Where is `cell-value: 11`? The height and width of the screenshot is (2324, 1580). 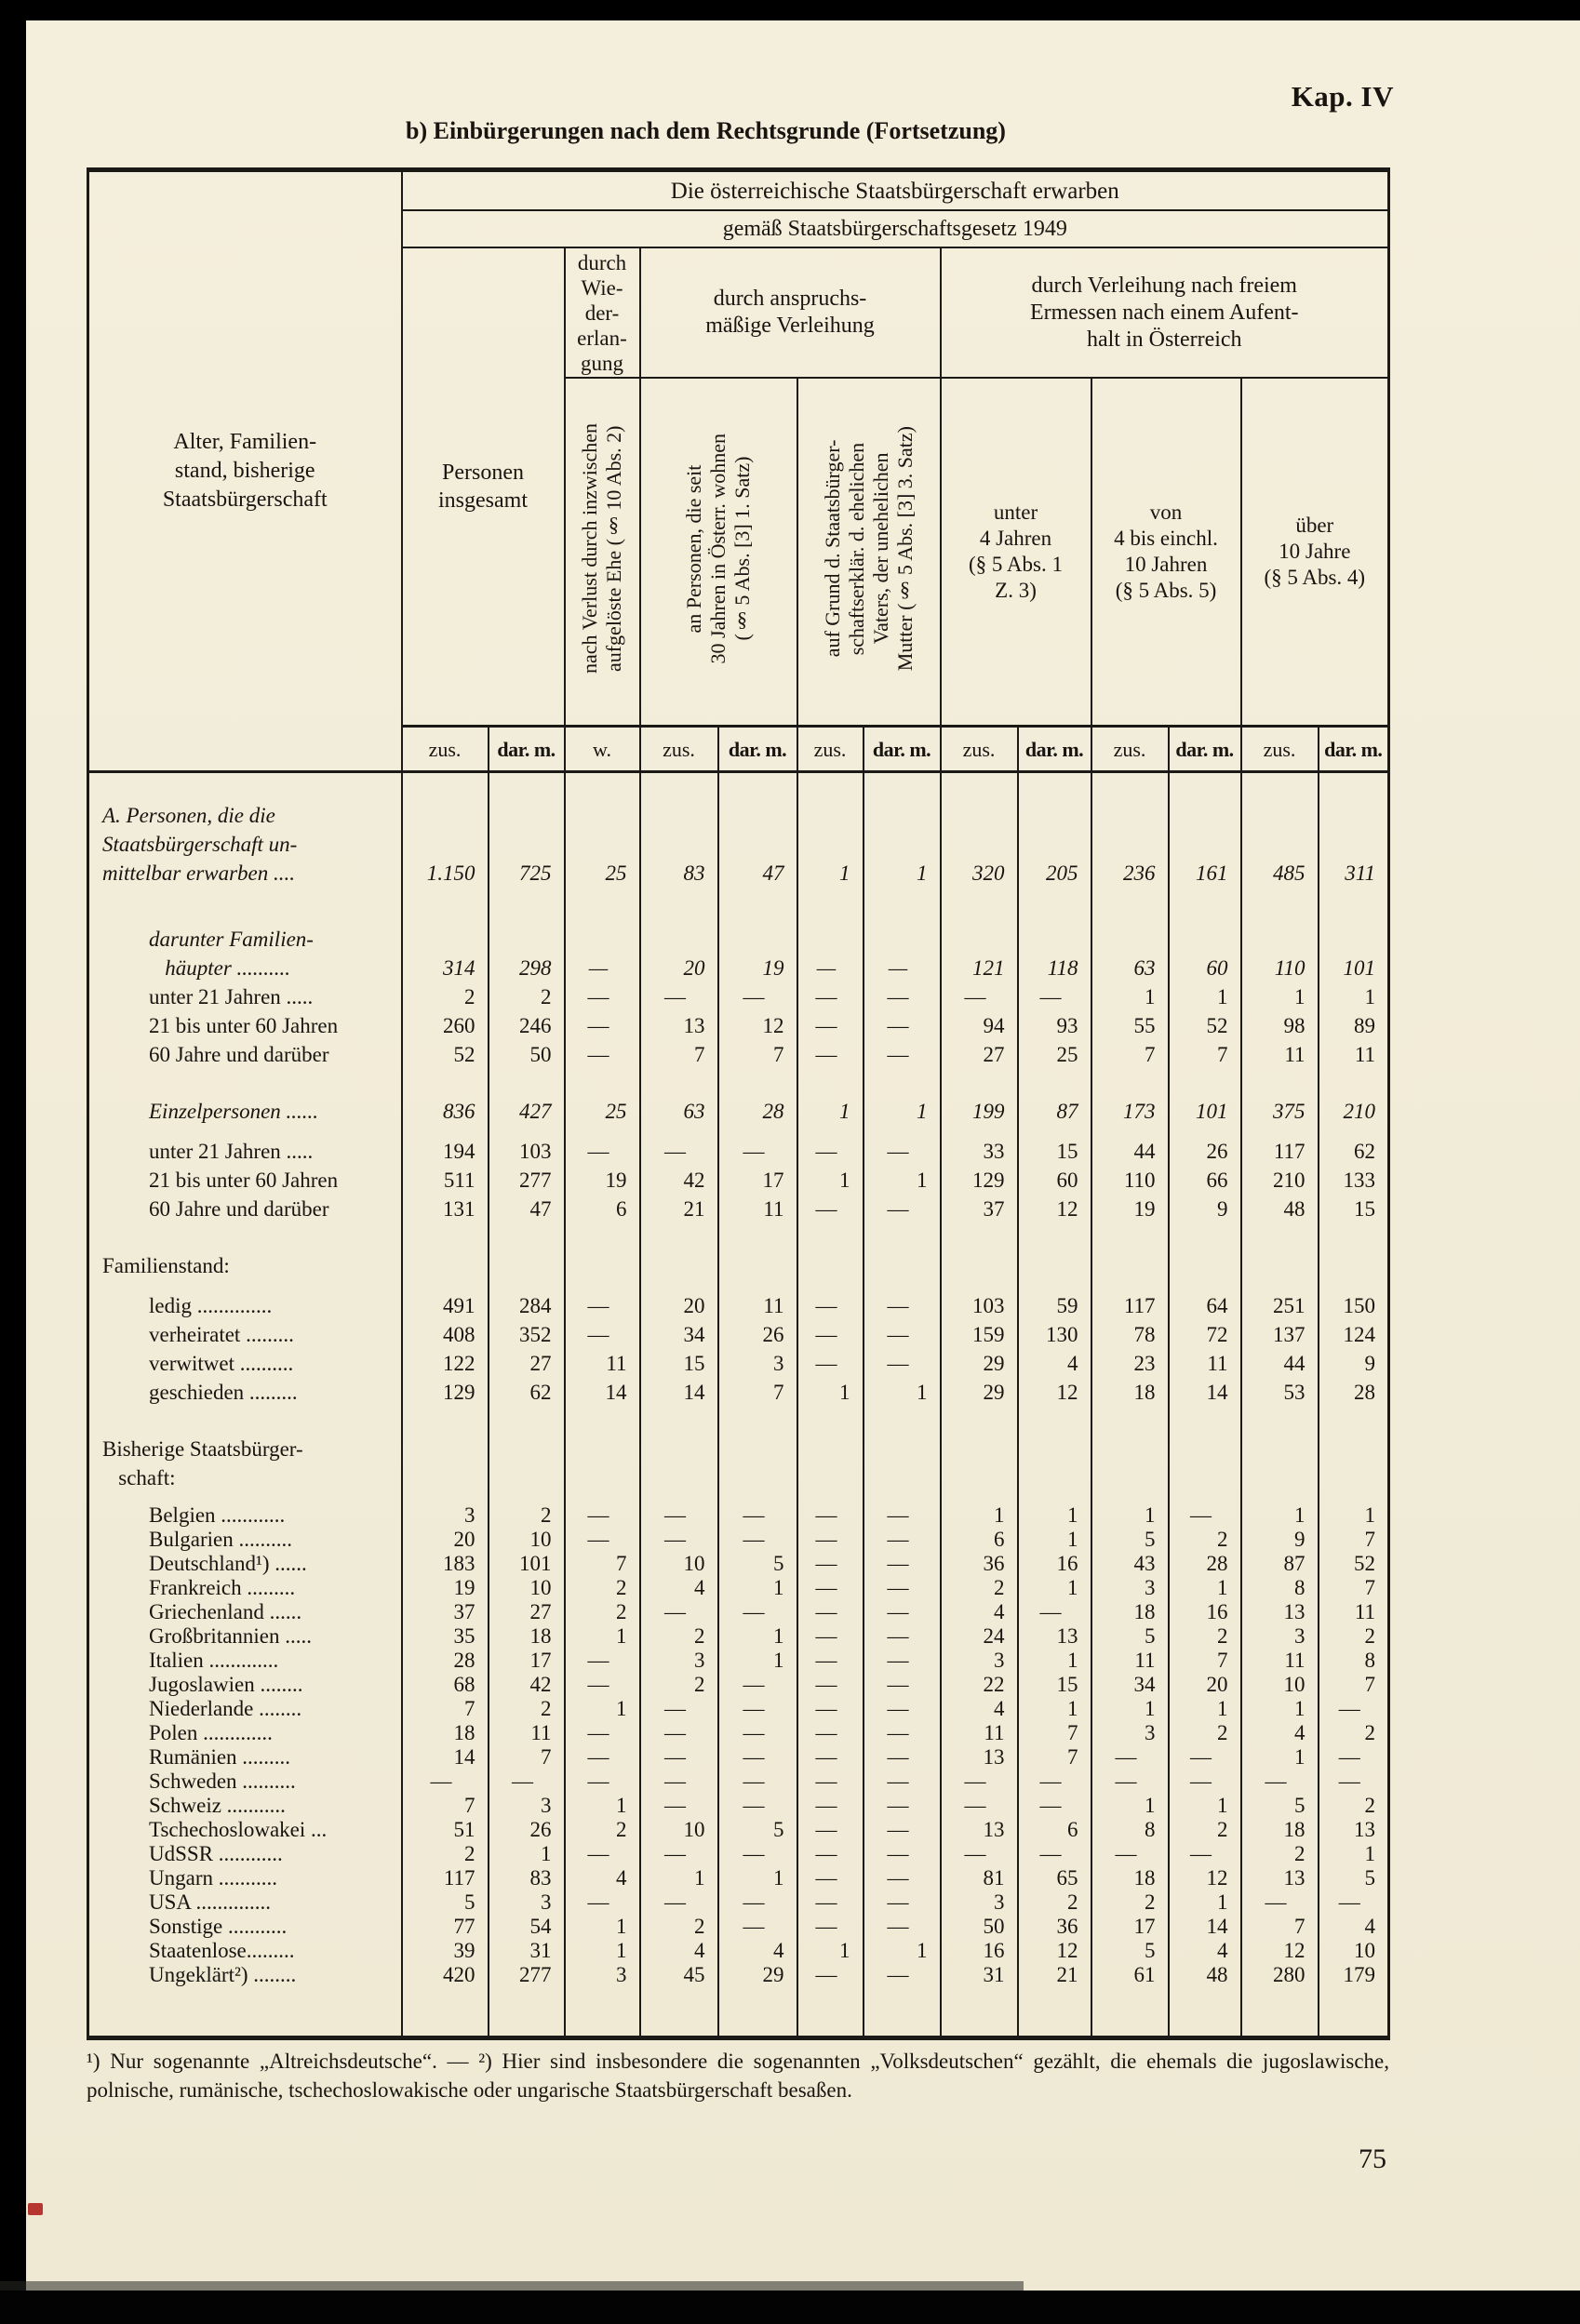 cell-value: 11 is located at coordinates (757, 1209).